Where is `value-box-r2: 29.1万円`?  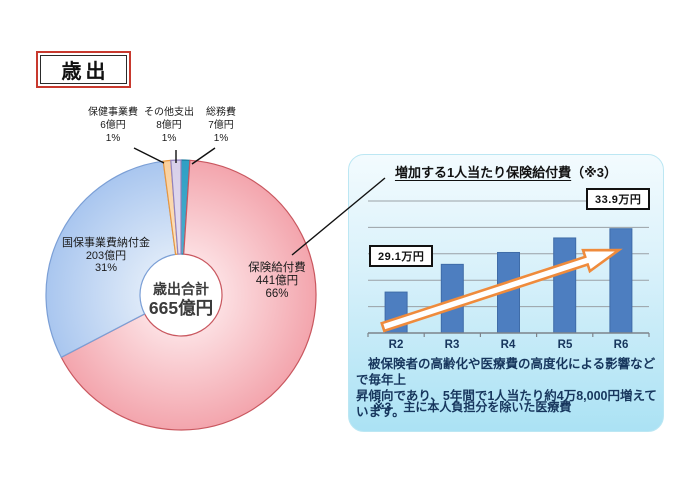 value-box-r2: 29.1万円 is located at coordinates (401, 256).